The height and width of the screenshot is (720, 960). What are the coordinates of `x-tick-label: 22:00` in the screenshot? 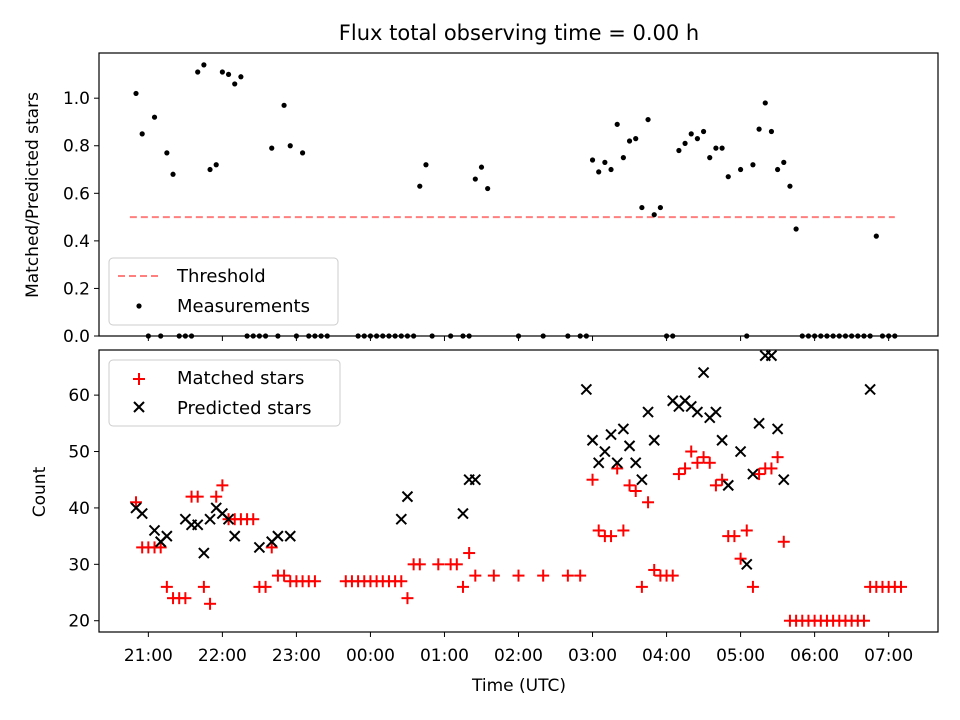 It's located at (222, 656).